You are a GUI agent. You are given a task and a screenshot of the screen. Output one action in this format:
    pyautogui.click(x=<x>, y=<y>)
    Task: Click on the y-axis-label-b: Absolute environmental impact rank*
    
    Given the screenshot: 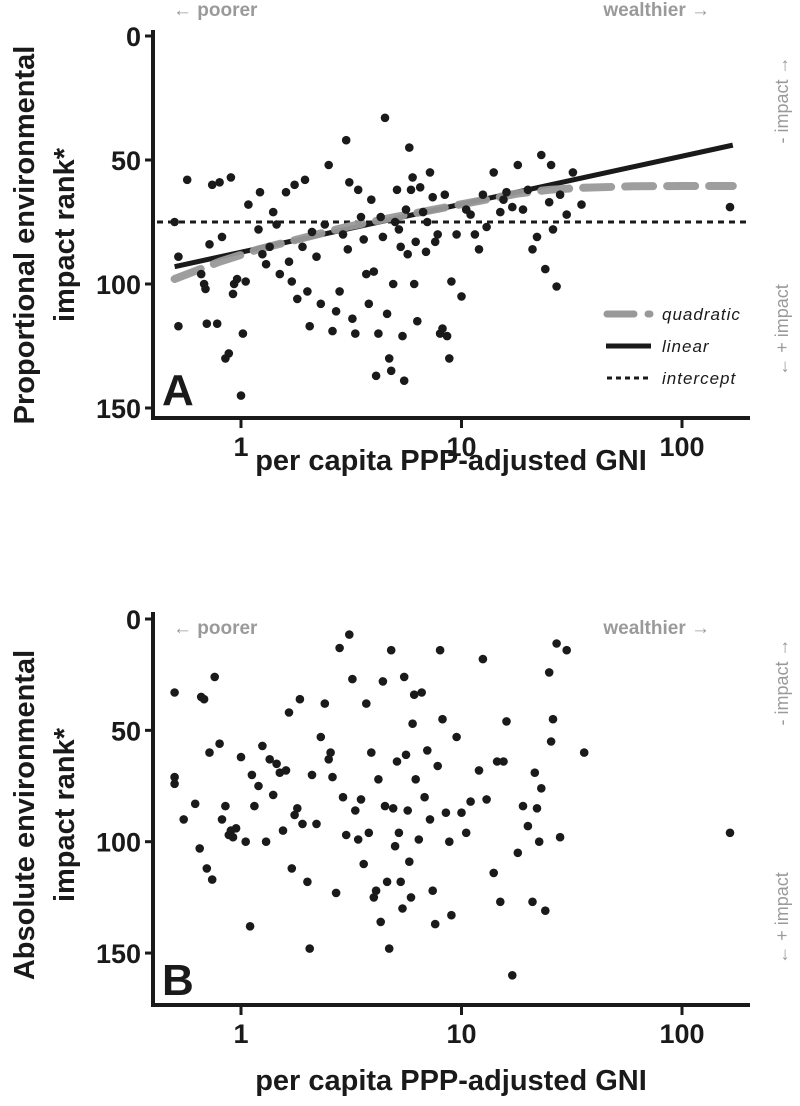 What is the action you would take?
    pyautogui.click(x=45, y=815)
    